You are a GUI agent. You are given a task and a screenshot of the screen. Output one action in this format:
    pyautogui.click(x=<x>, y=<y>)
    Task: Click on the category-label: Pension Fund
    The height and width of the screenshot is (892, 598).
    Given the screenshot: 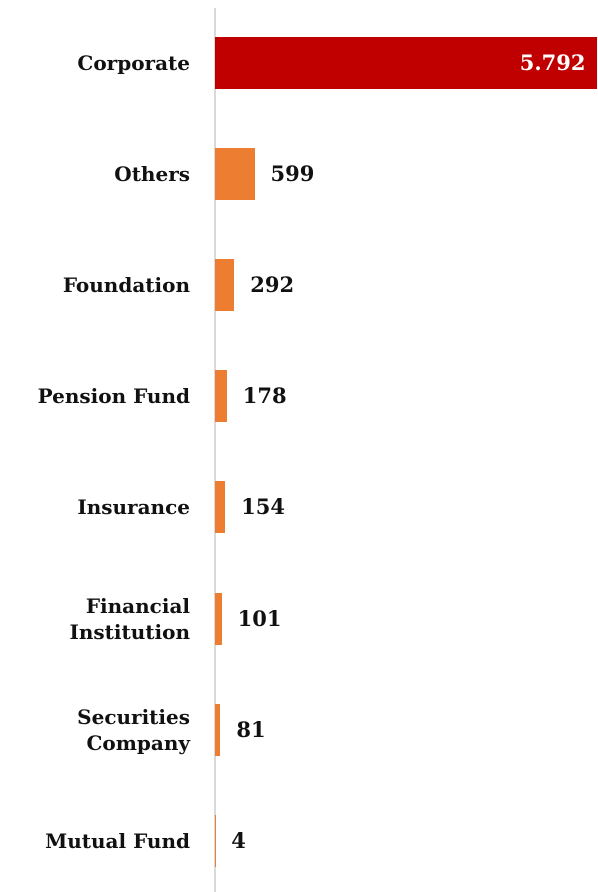 What is the action you would take?
    pyautogui.click(x=113, y=396)
    